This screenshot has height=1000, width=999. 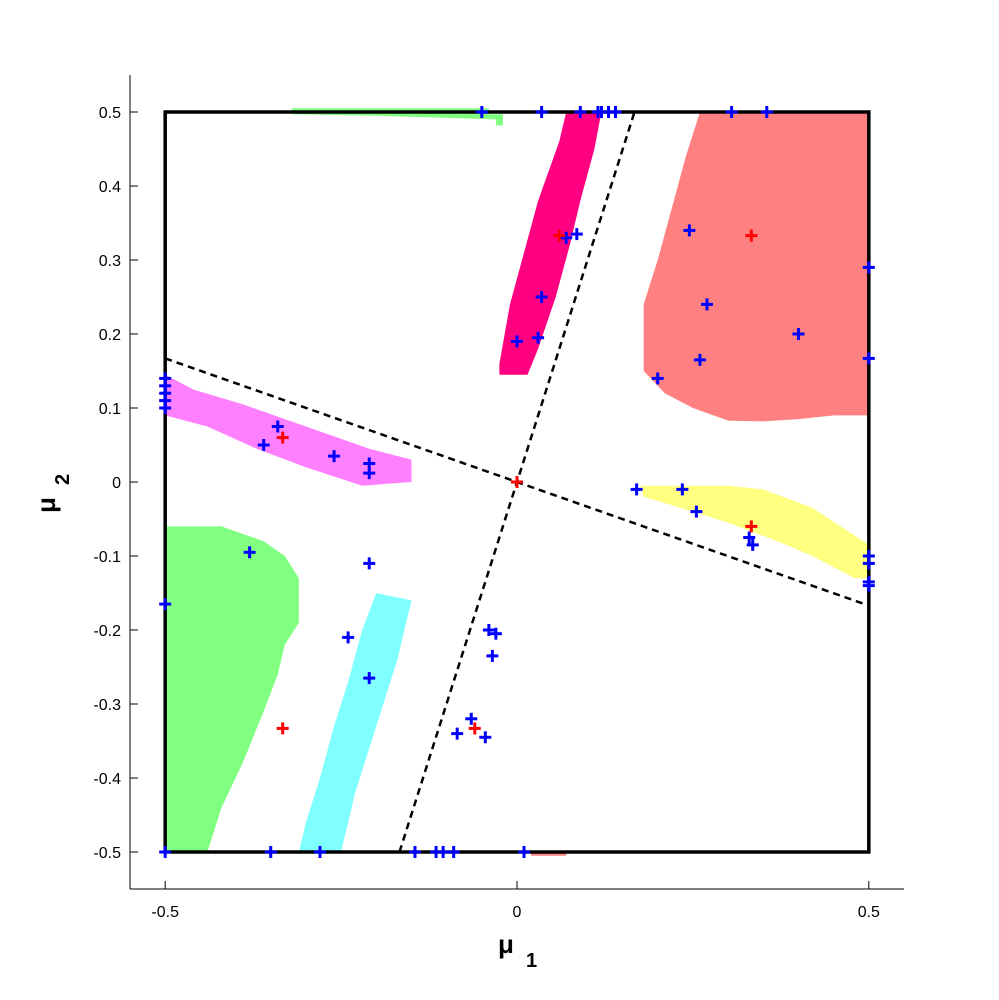 What do you see at coordinates (107, 705) in the screenshot?
I see `y-tick-label: -0.3` at bounding box center [107, 705].